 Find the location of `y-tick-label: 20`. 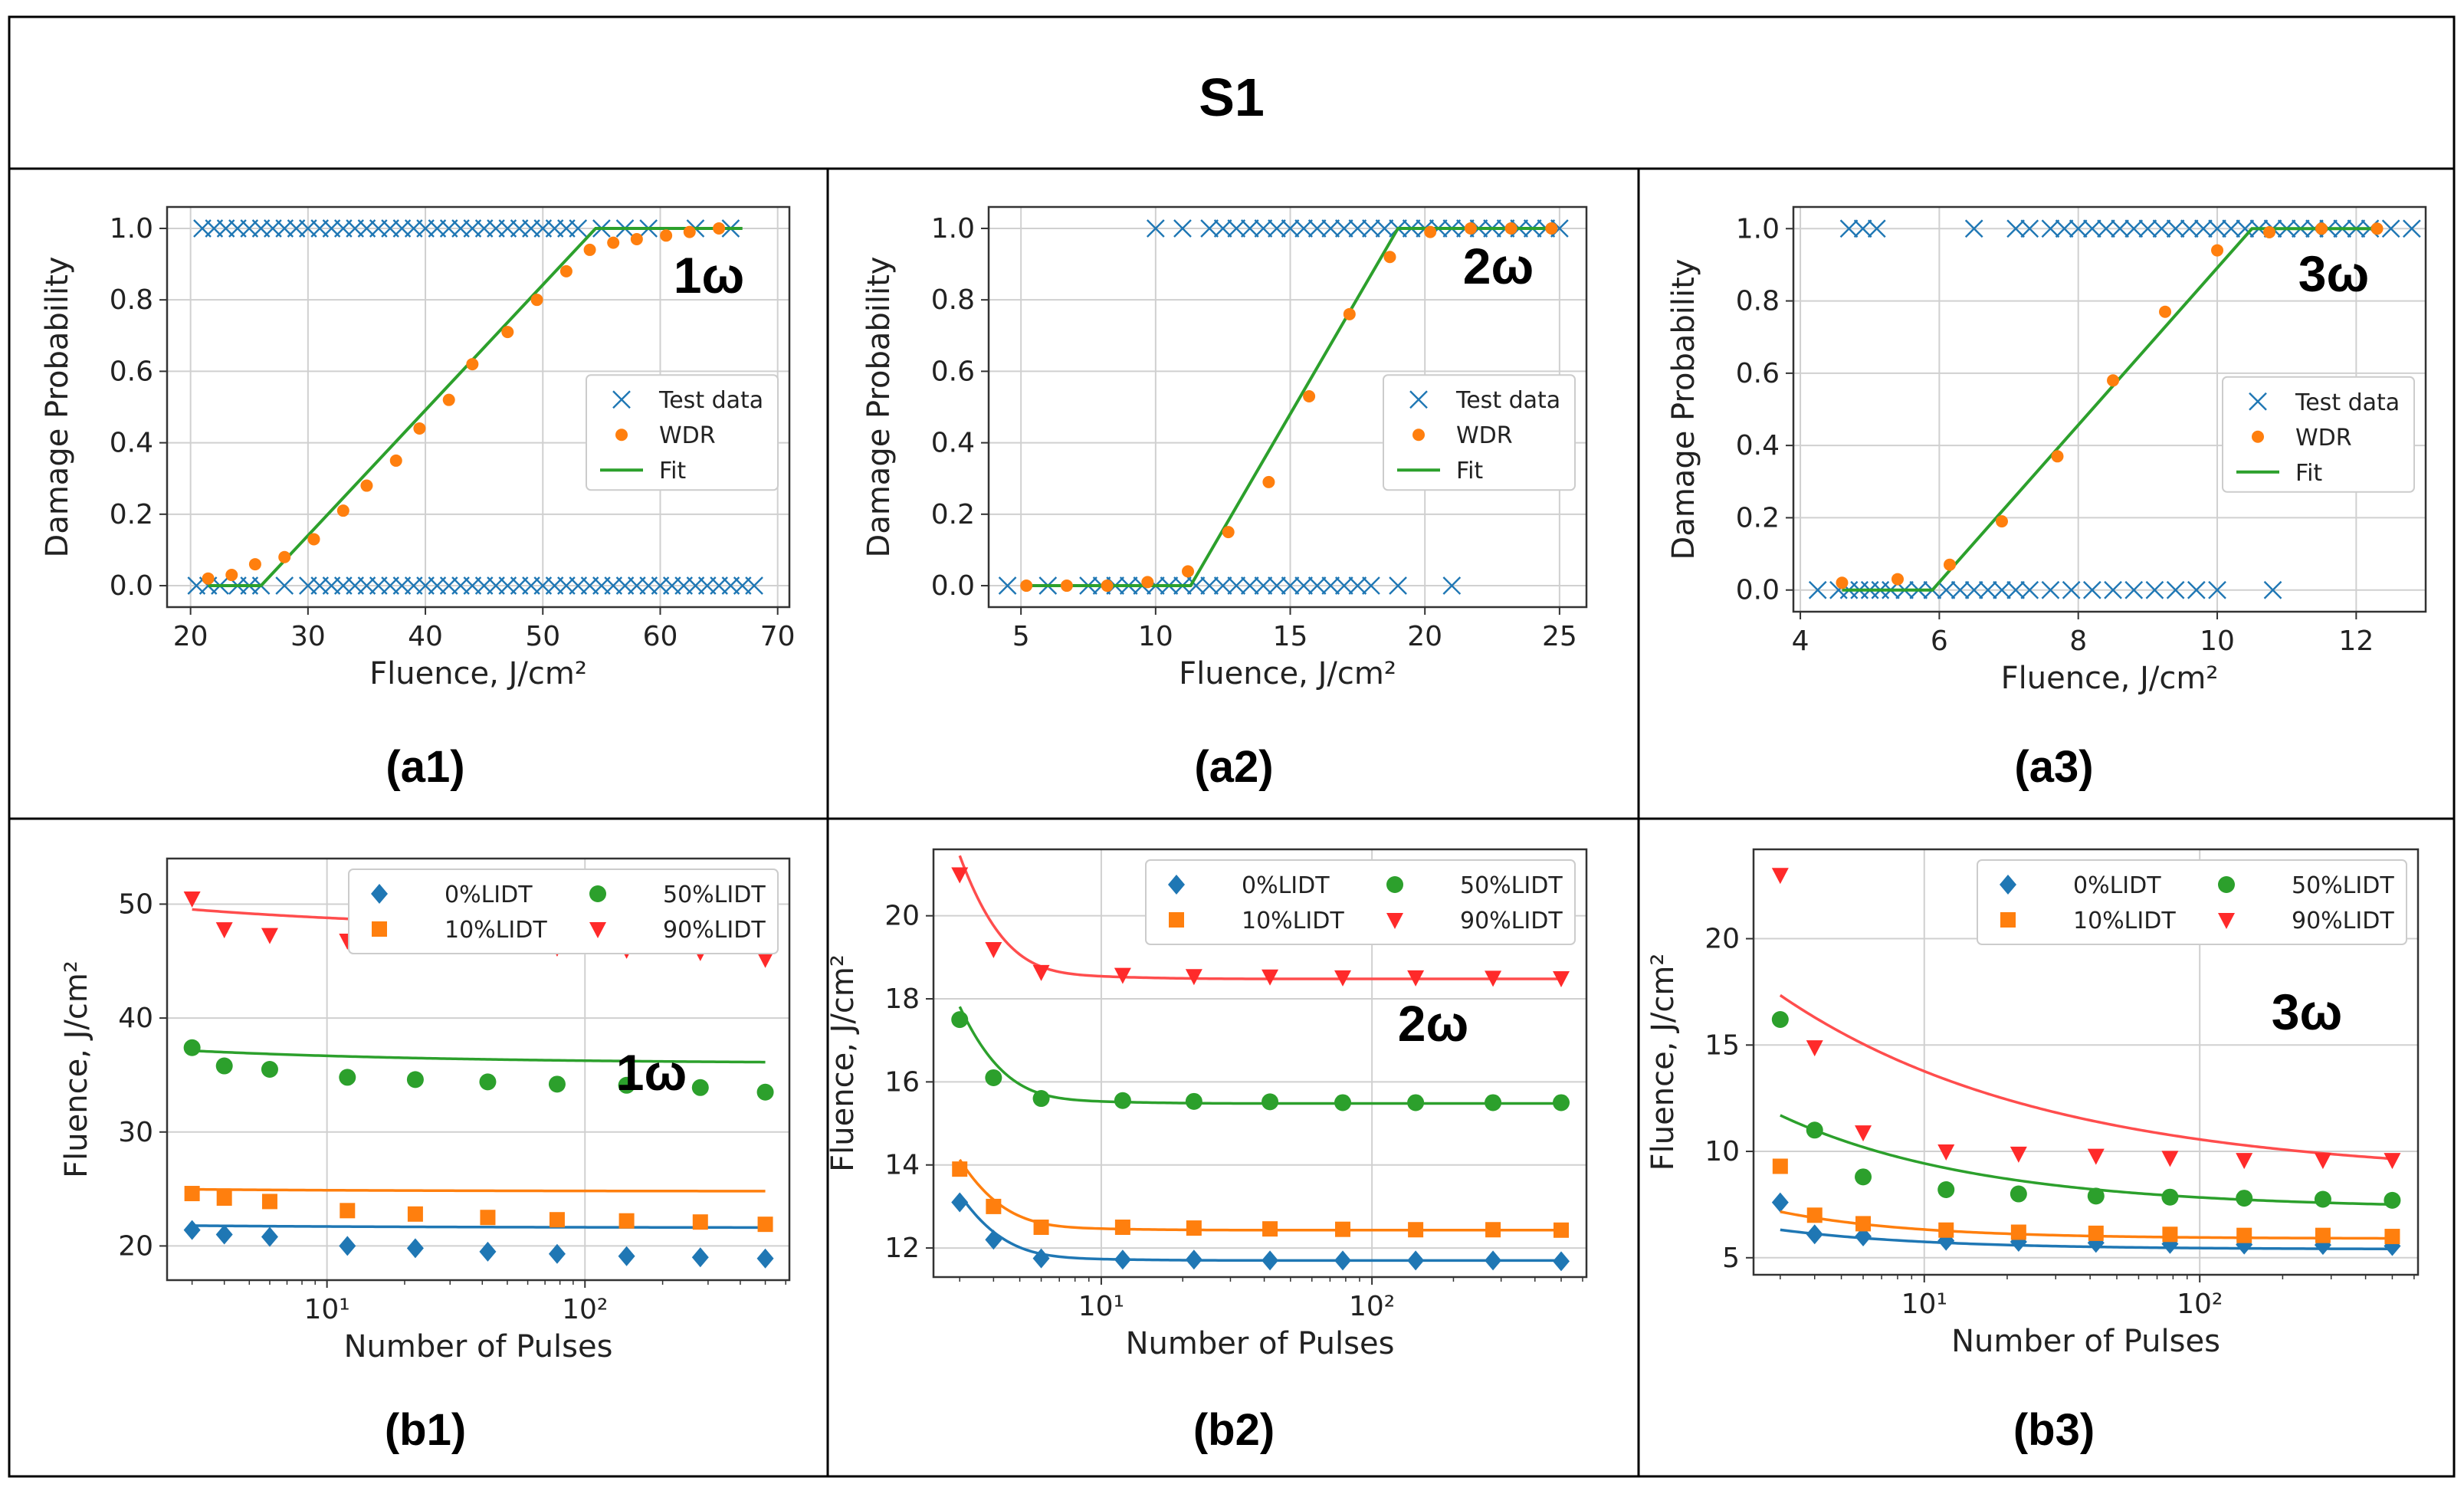

y-tick-label: 20 is located at coordinates (1722, 939).